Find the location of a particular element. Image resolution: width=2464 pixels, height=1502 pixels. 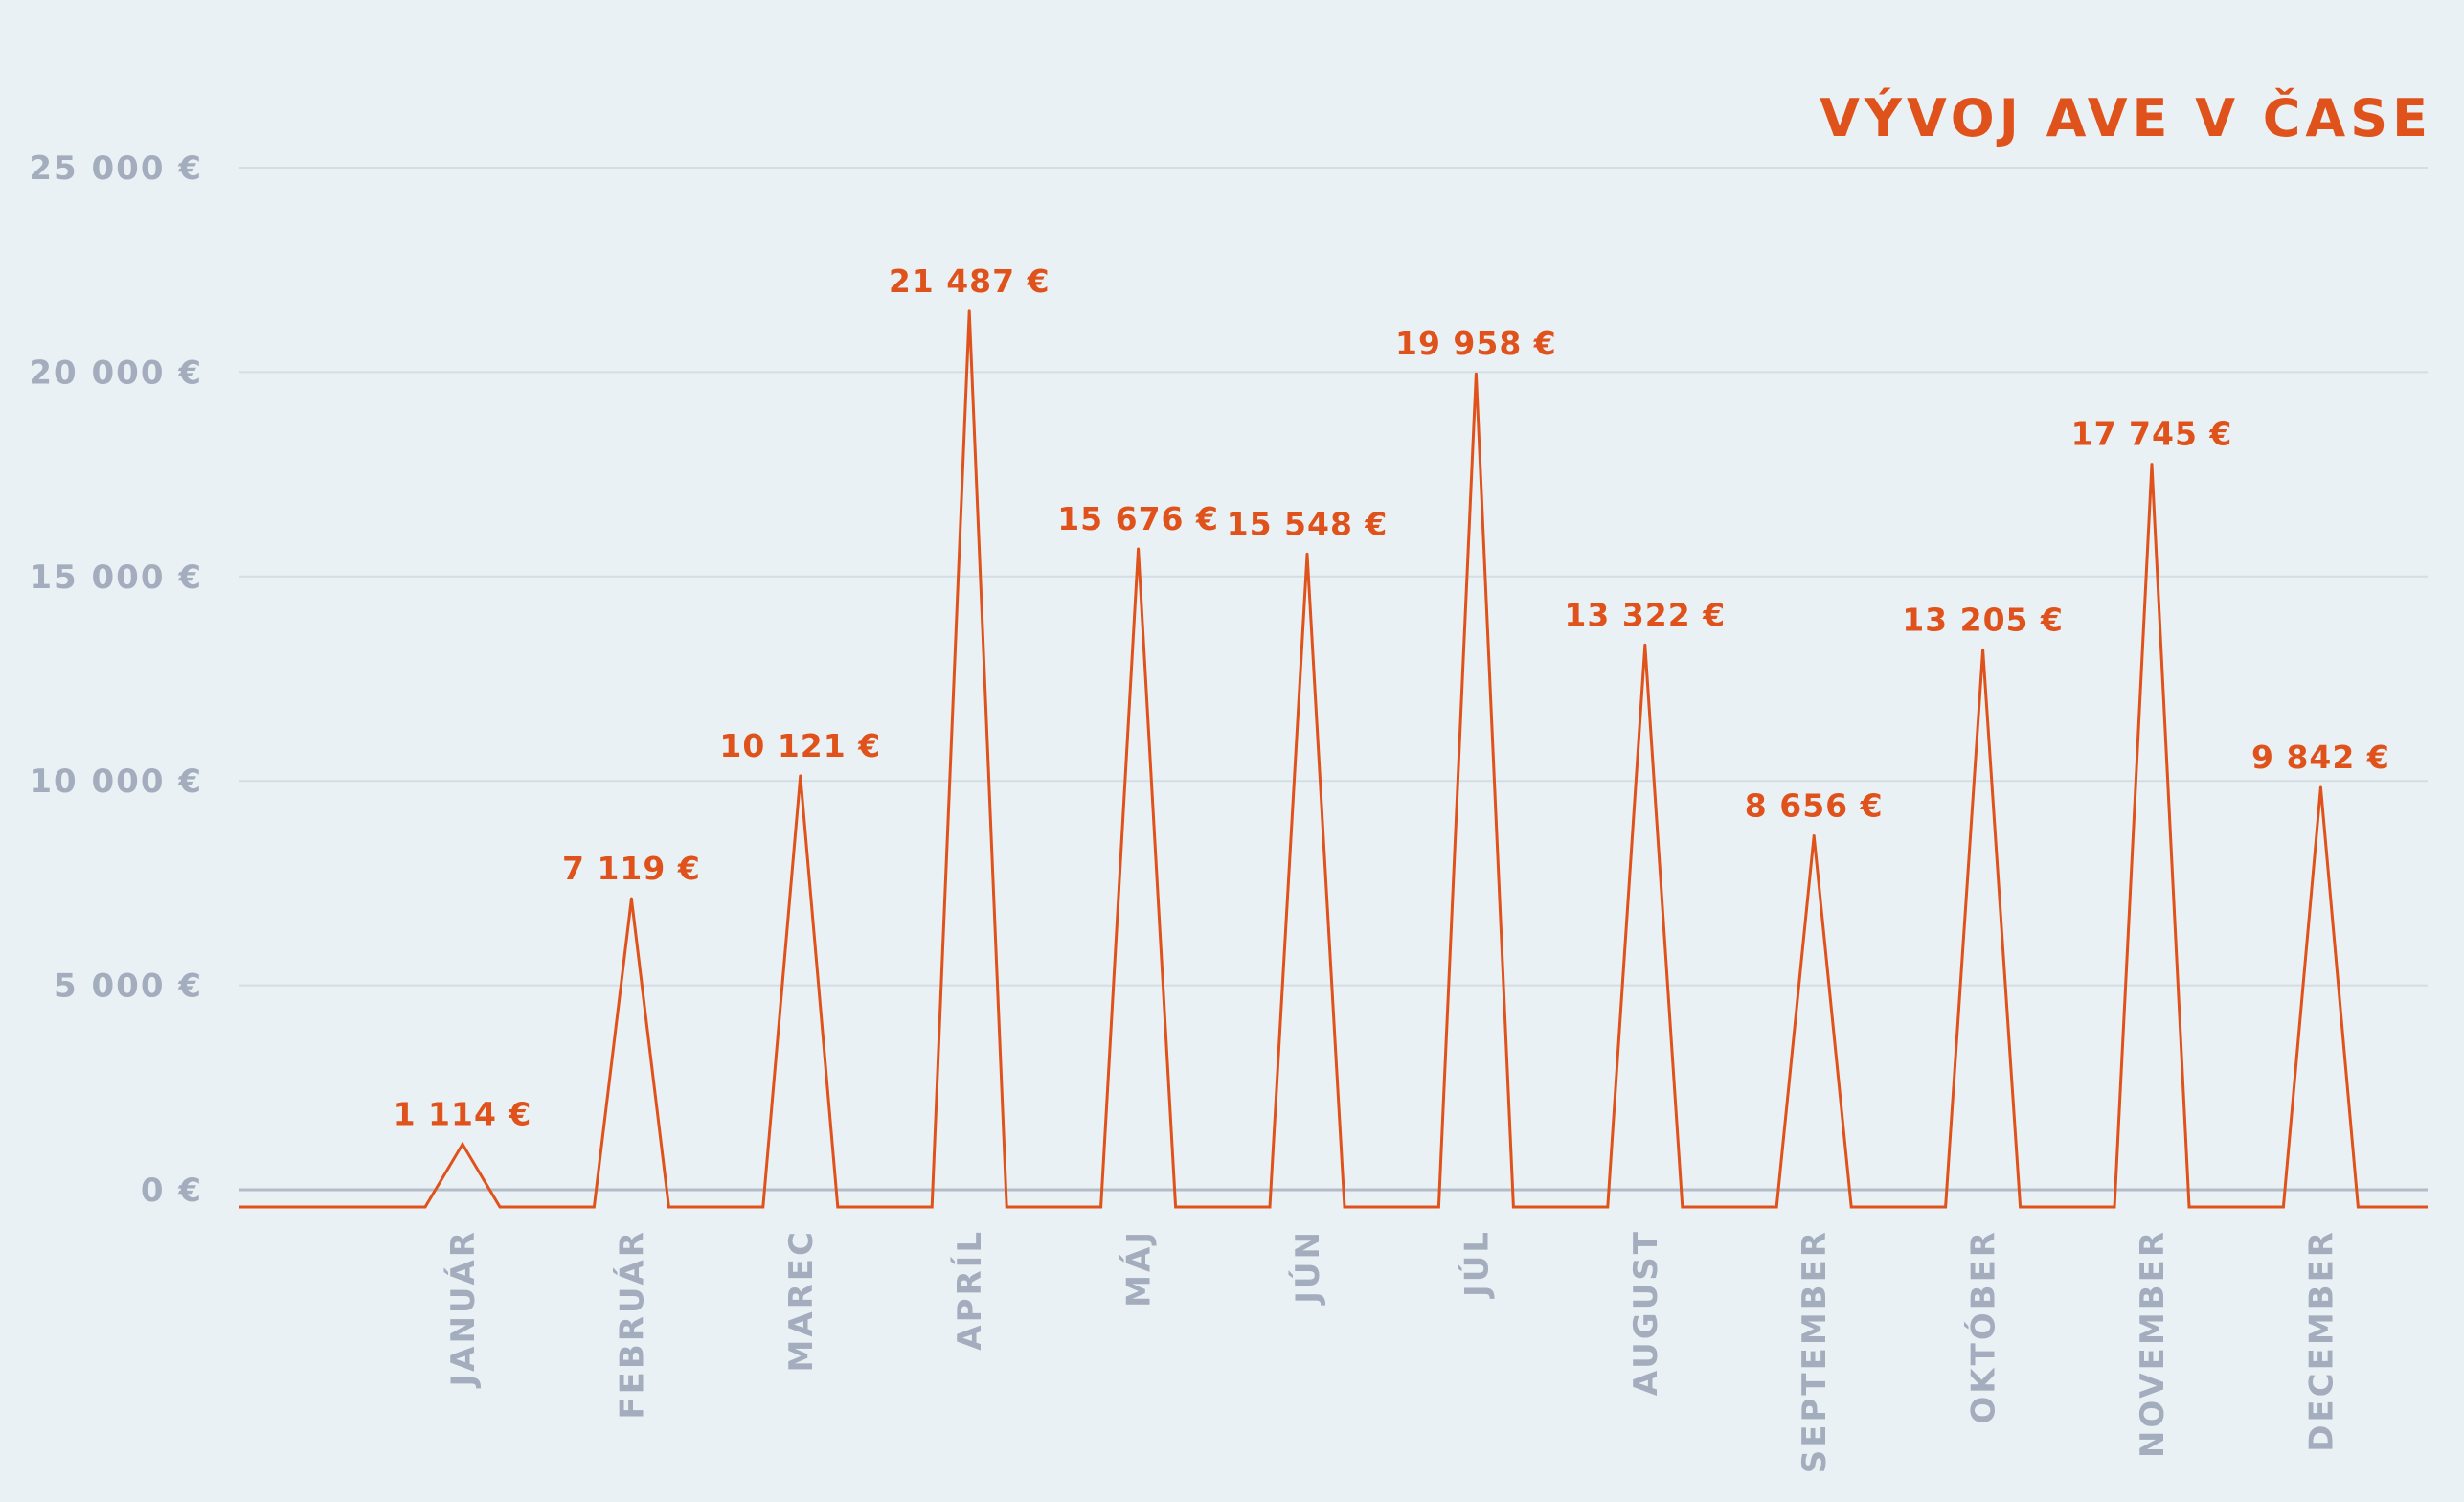

data-label: 7 119 € is located at coordinates (631, 868).